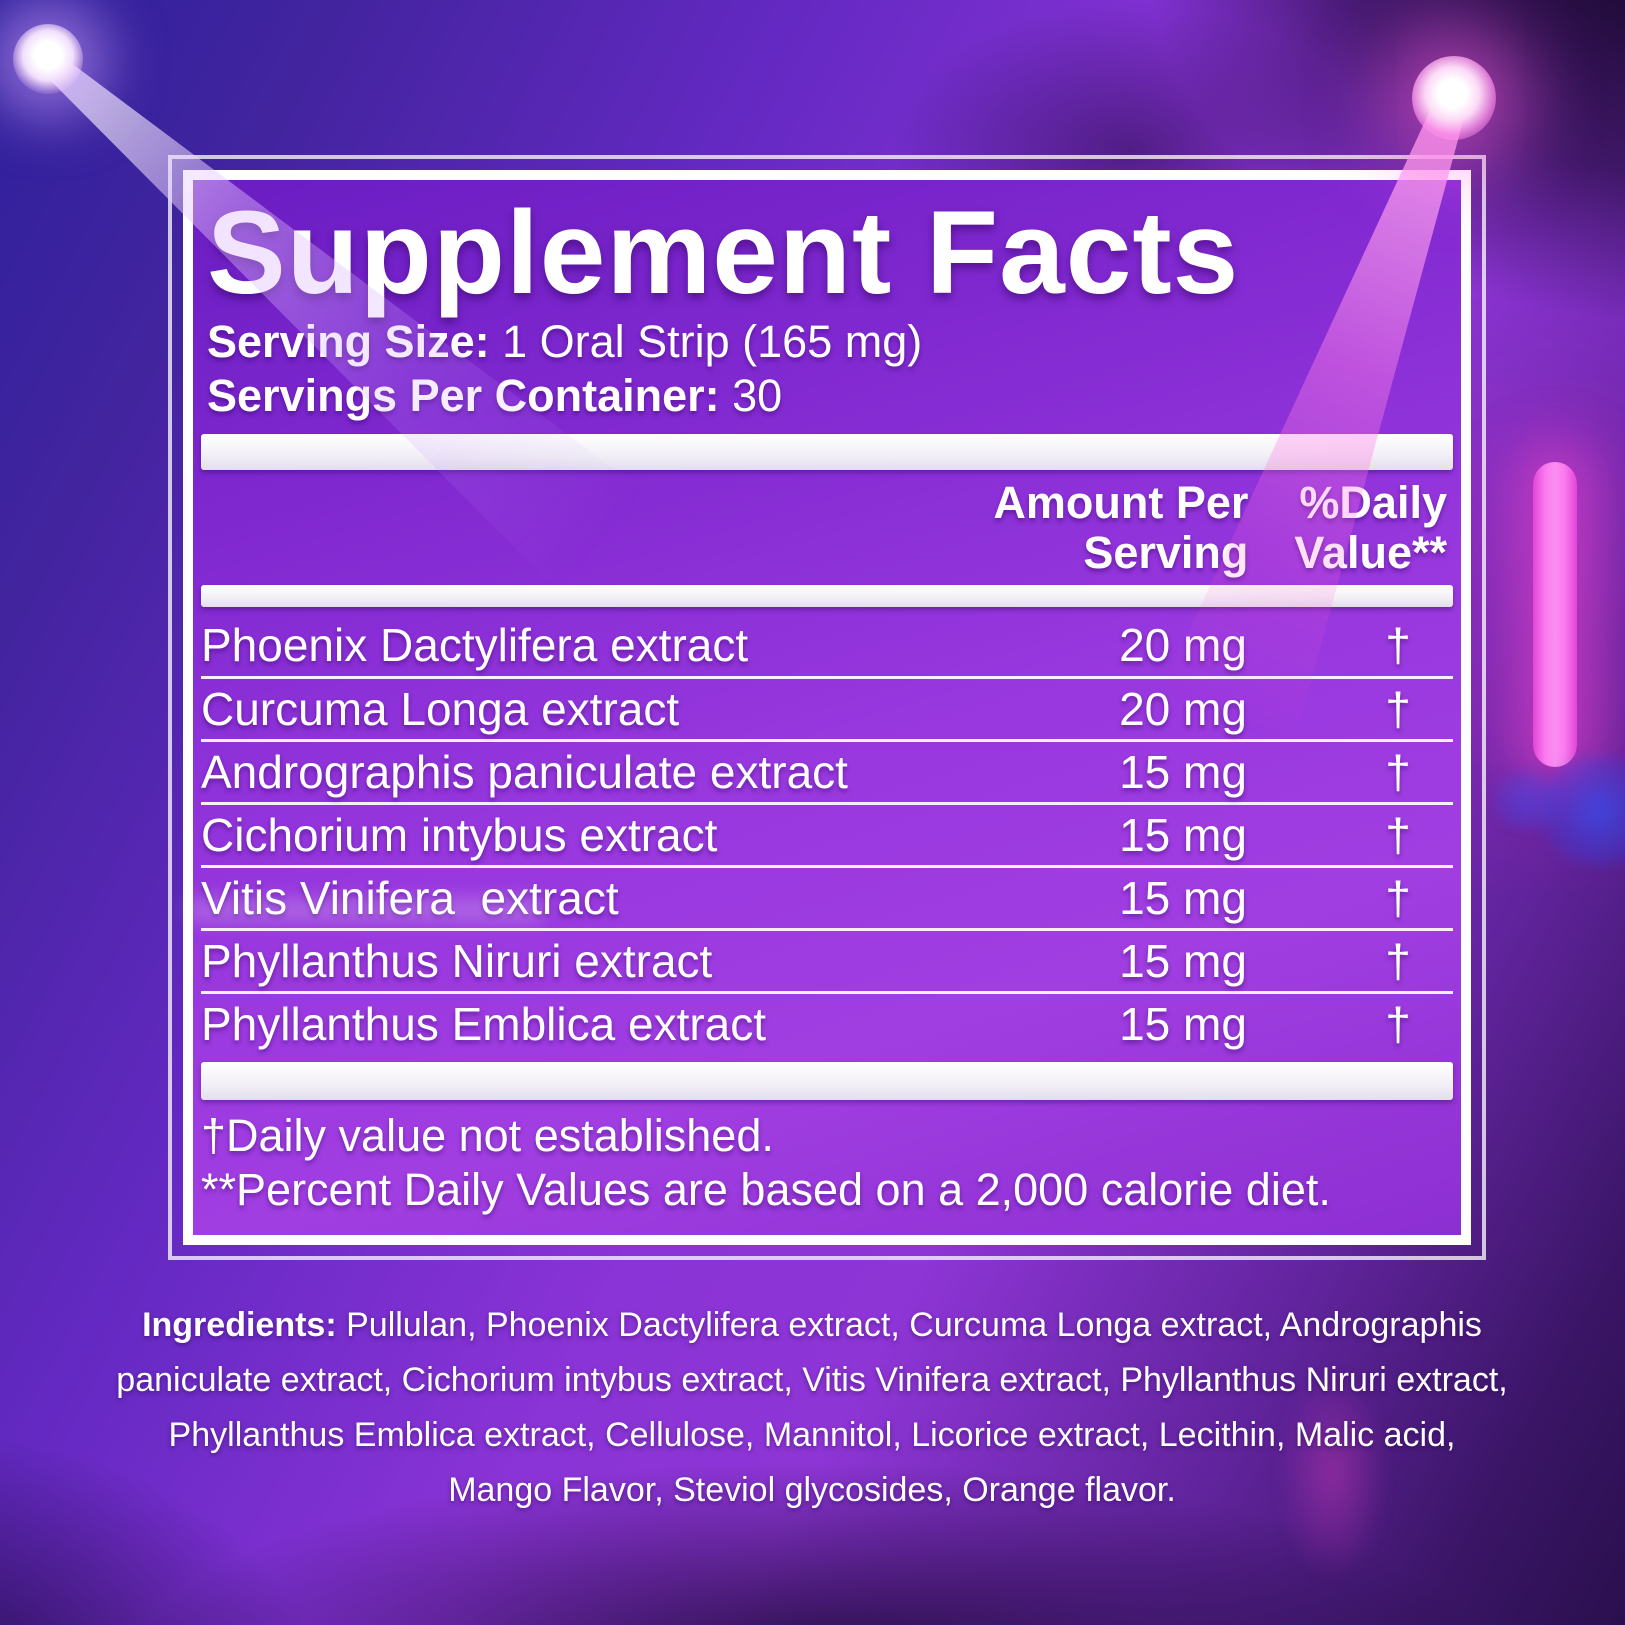 This screenshot has width=1625, height=1625. Describe the element at coordinates (830, 396) in the screenshot. I see `servings-per-container-line: Servings Per Container: 30` at that location.